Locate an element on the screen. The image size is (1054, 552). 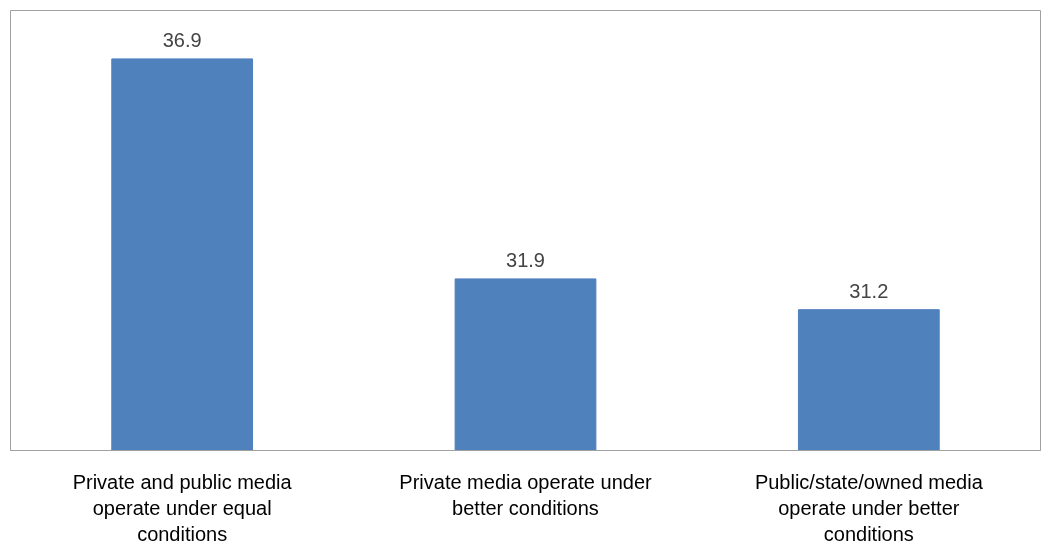
data-label: 36.9 is located at coordinates (182, 39).